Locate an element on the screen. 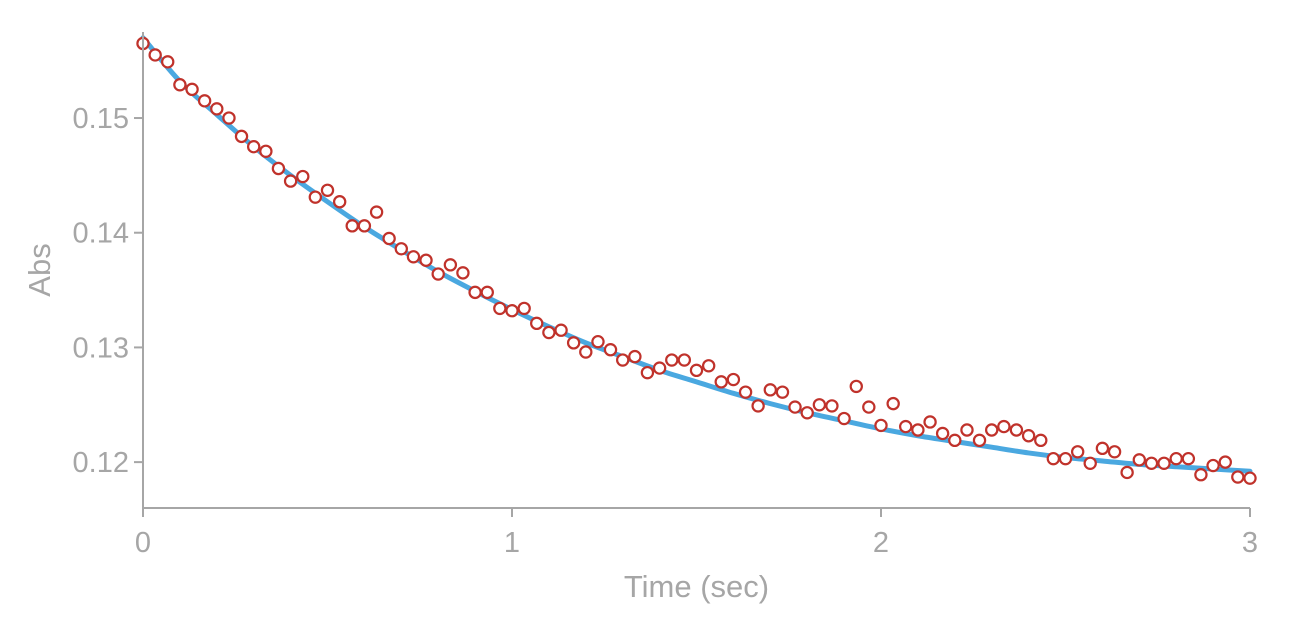  x-tick-label: 3 is located at coordinates (1250, 543).